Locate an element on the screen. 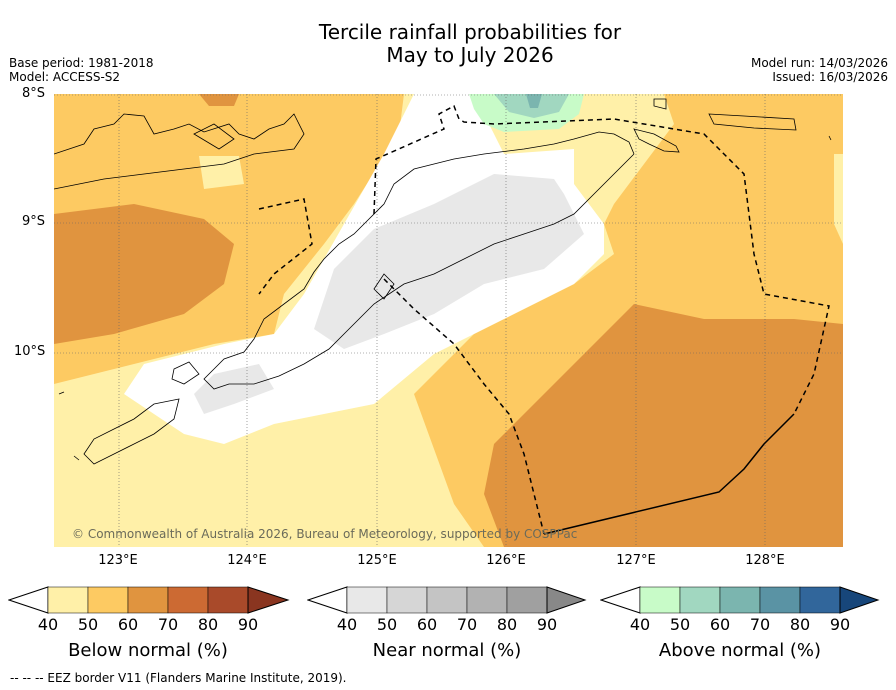  near-normal-40-region-west is located at coordinates (234, 389).